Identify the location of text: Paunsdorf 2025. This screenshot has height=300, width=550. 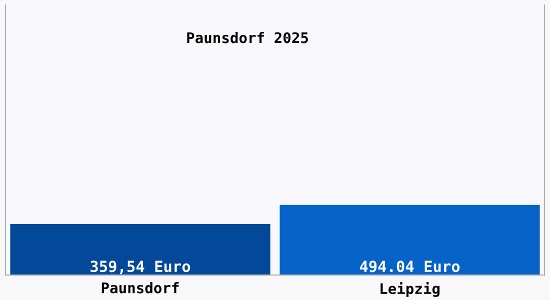
(247, 38).